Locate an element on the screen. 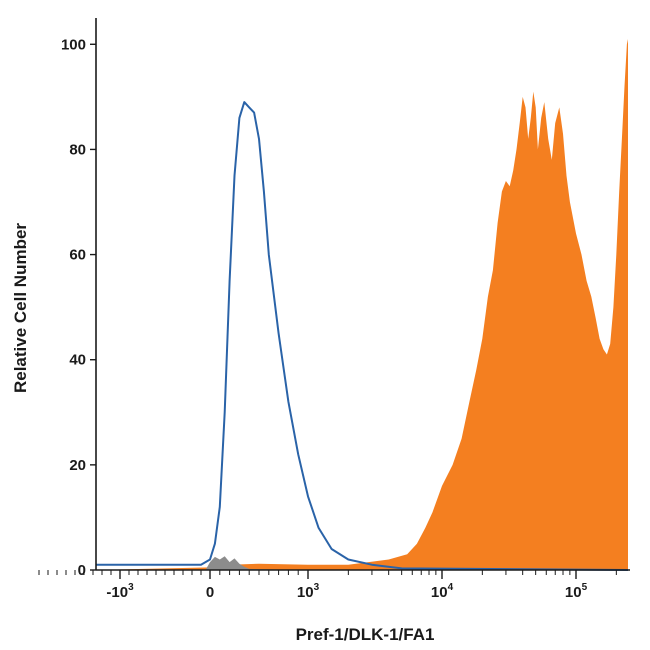 Image resolution: width=650 pixels, height=650 pixels. x-tick-label: -103 is located at coordinates (120, 591).